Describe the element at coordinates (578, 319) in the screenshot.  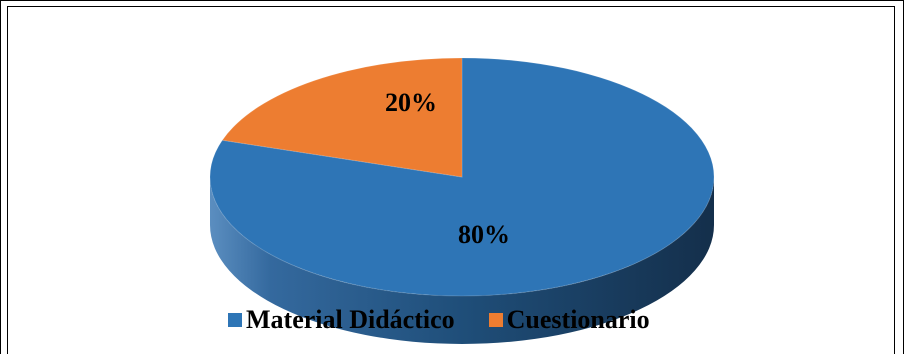
I see `legend-label-cuestionario: Cuestionario` at that location.